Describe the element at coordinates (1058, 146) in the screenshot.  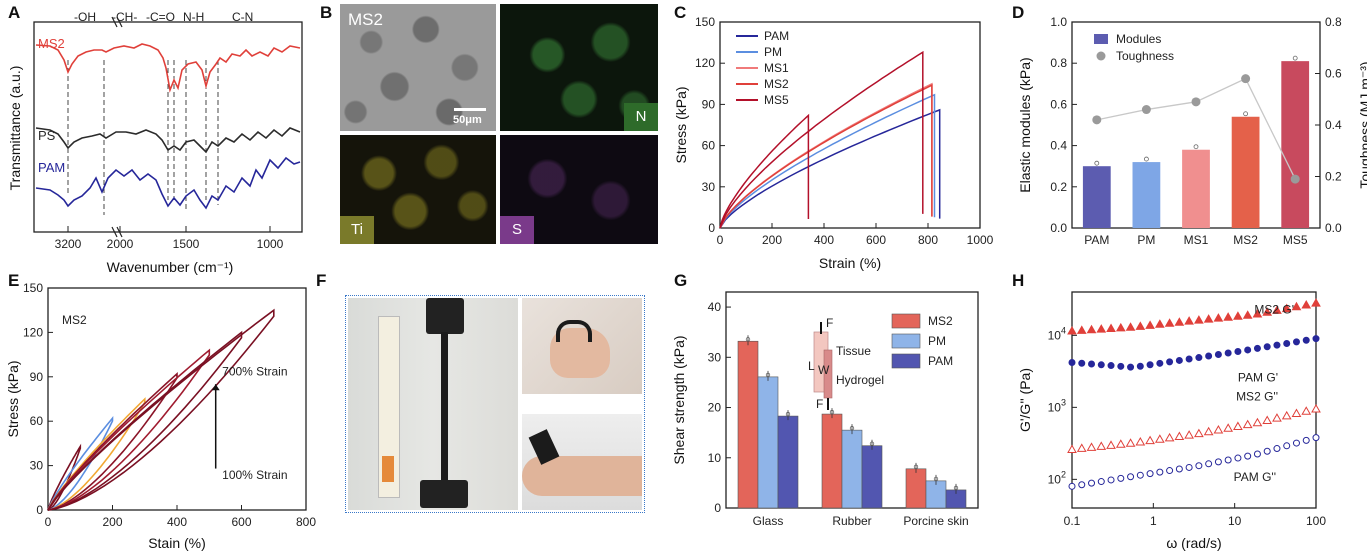
I see `y-tick-label: 0.4` at that location.